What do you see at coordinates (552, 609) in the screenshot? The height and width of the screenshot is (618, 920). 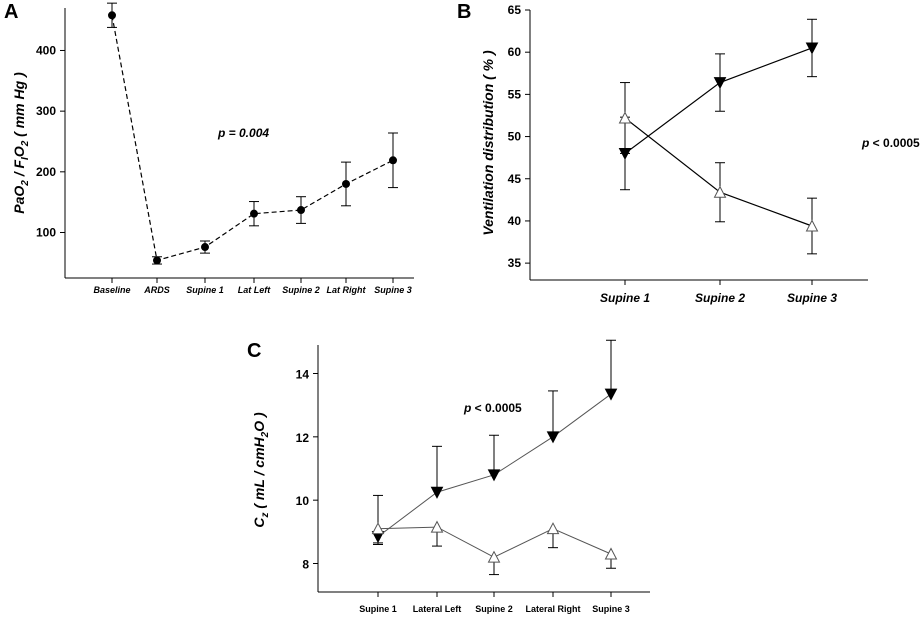 I see `chart-c-x-tick-label-3: Lateral Right` at bounding box center [552, 609].